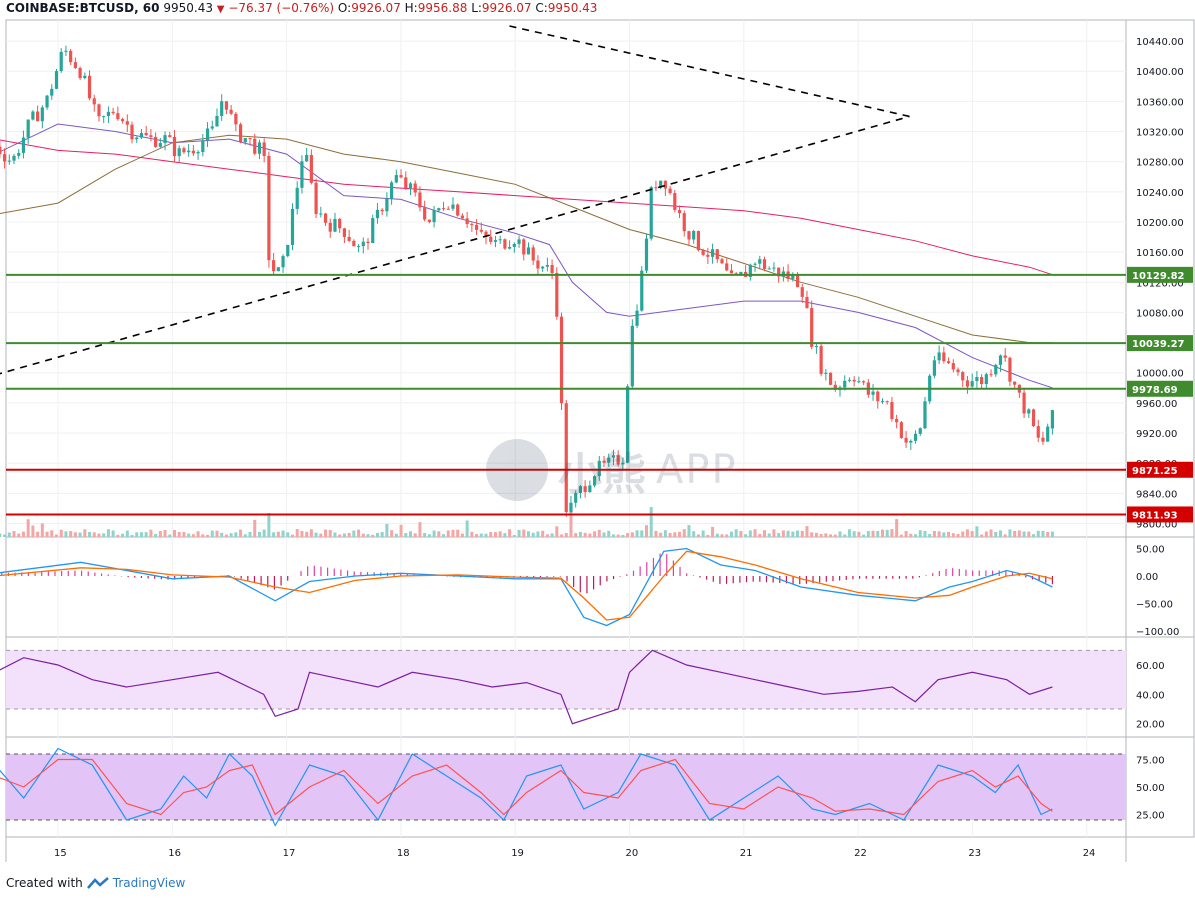 The width and height of the screenshot is (1195, 900). What do you see at coordinates (220, 9) in the screenshot?
I see `down-arrow-icon: ▼` at bounding box center [220, 9].